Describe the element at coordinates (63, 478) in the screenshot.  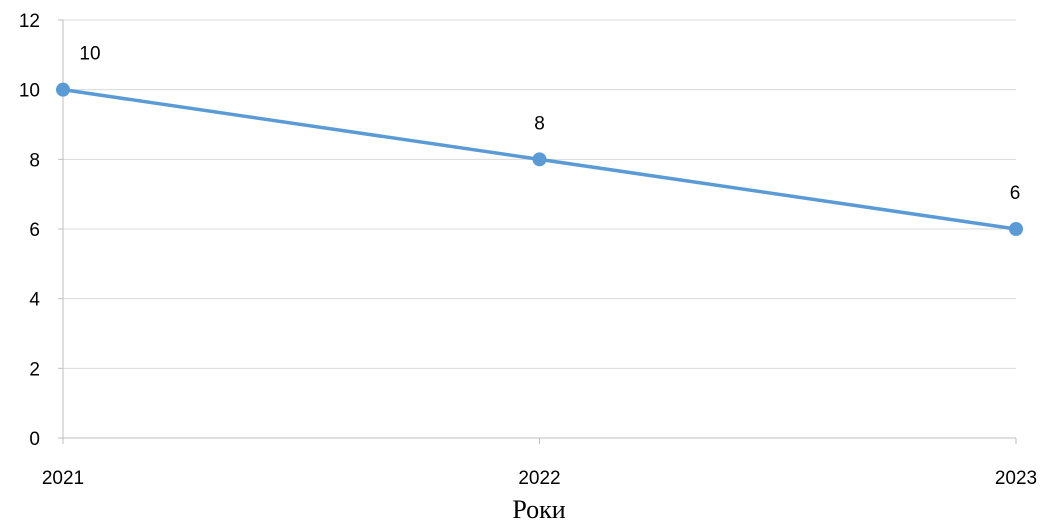
I see `x-tick-label: 2021` at that location.